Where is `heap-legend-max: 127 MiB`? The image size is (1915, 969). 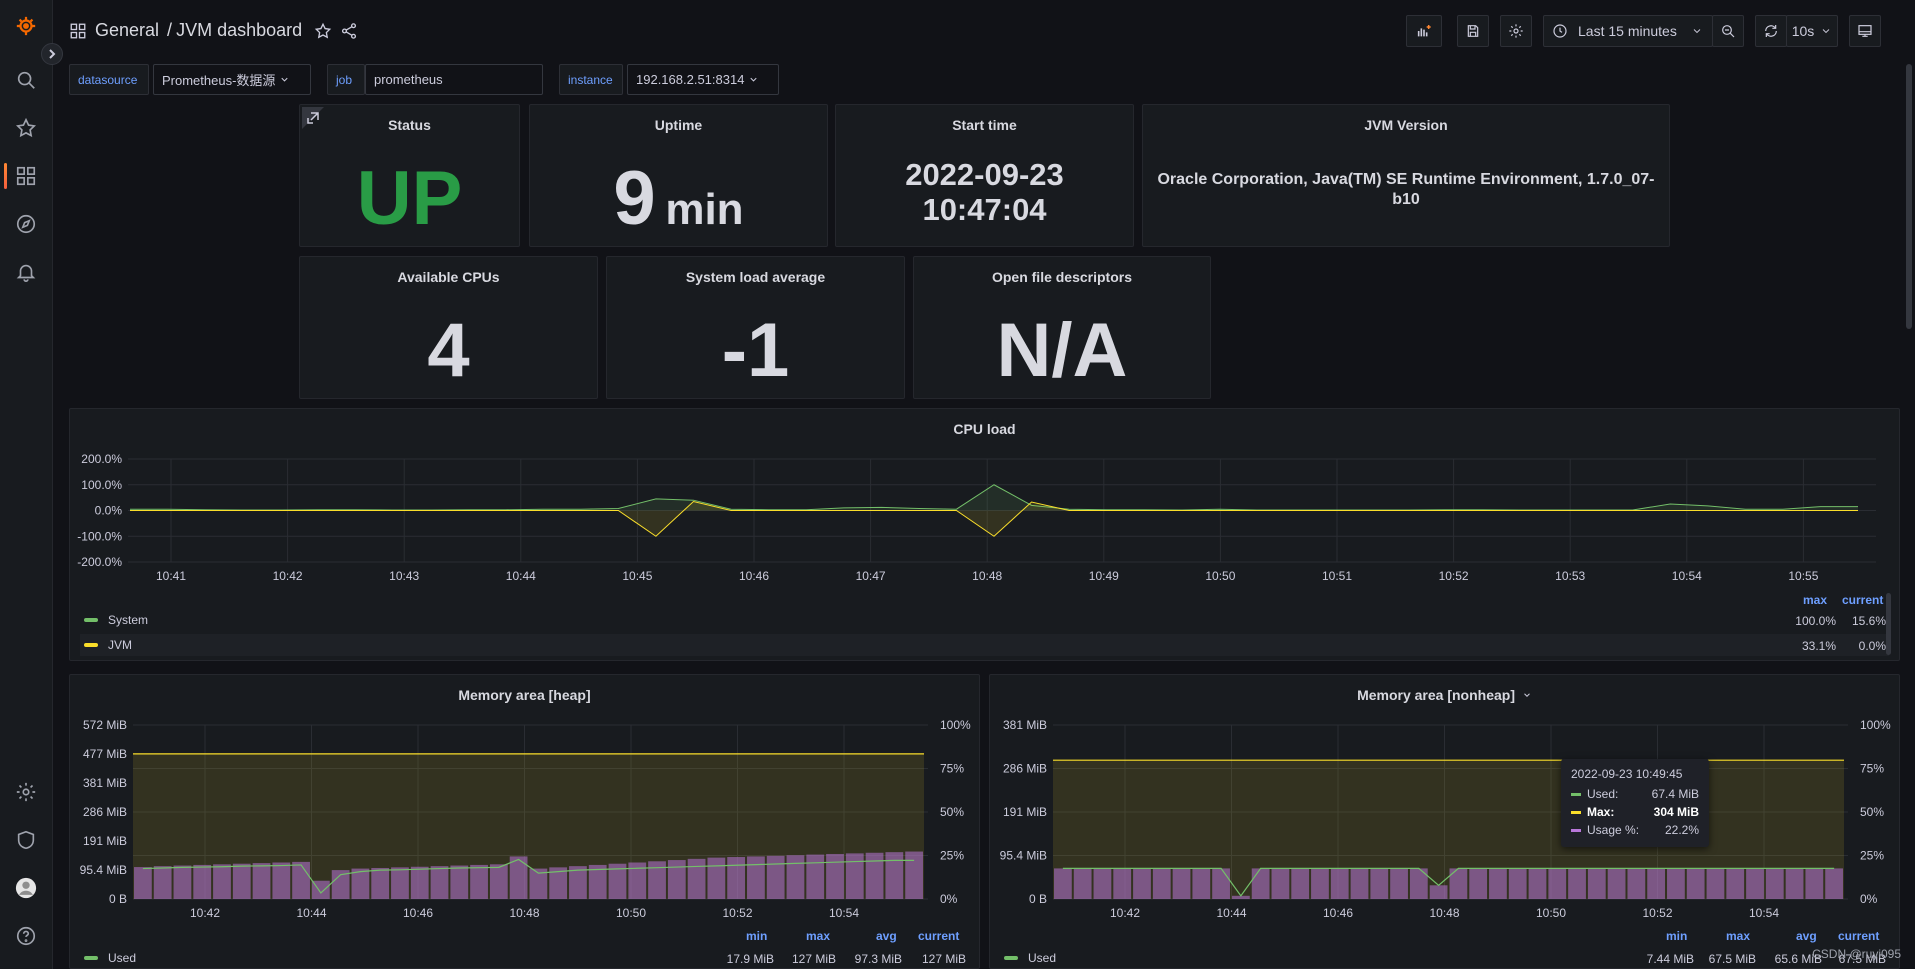
heap-legend-max: 127 MiB is located at coordinates (813, 959).